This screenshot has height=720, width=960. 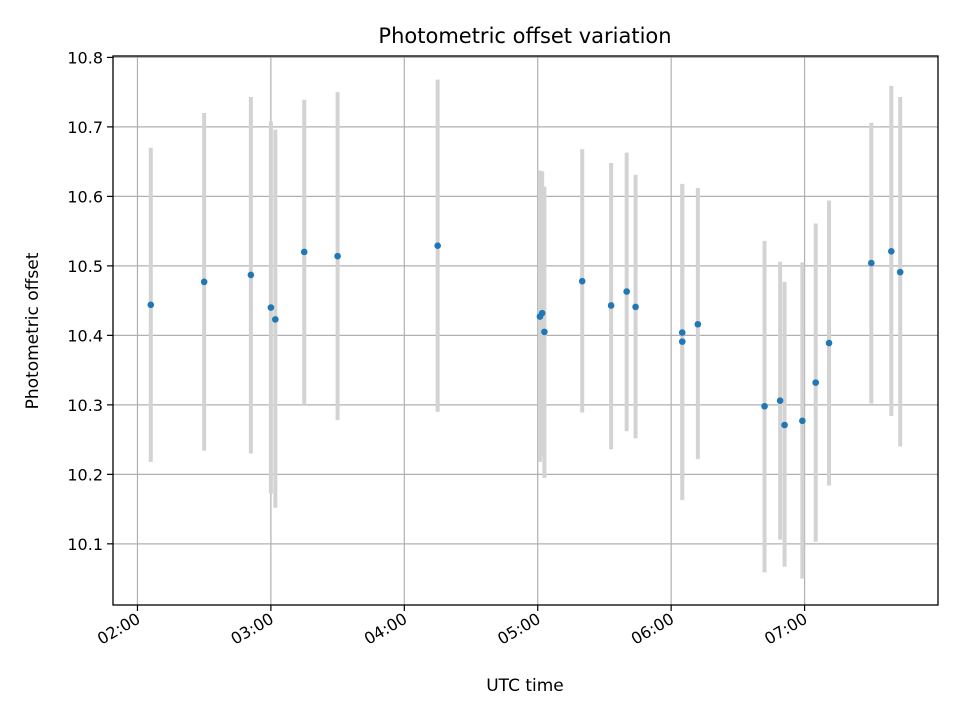 What do you see at coordinates (85, 474) in the screenshot?
I see `y-tick-label: 10.2` at bounding box center [85, 474].